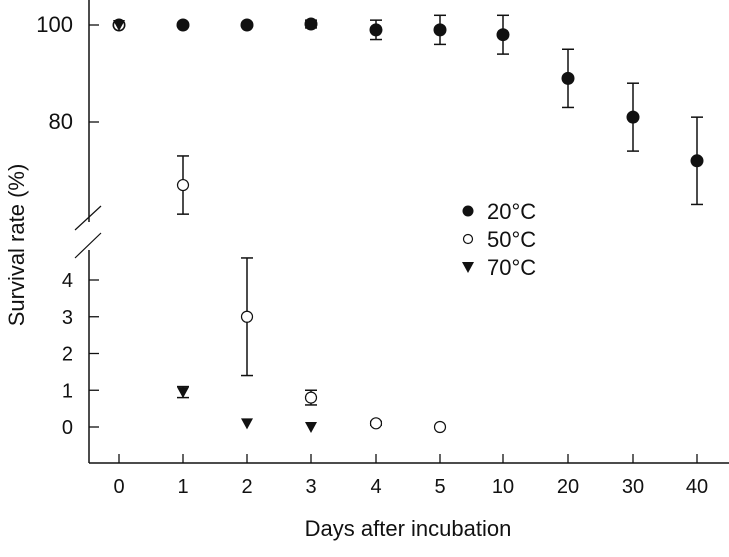 The width and height of the screenshot is (729, 557). Describe the element at coordinates (67, 428) in the screenshot. I see `y-tick-label: 0` at that location.